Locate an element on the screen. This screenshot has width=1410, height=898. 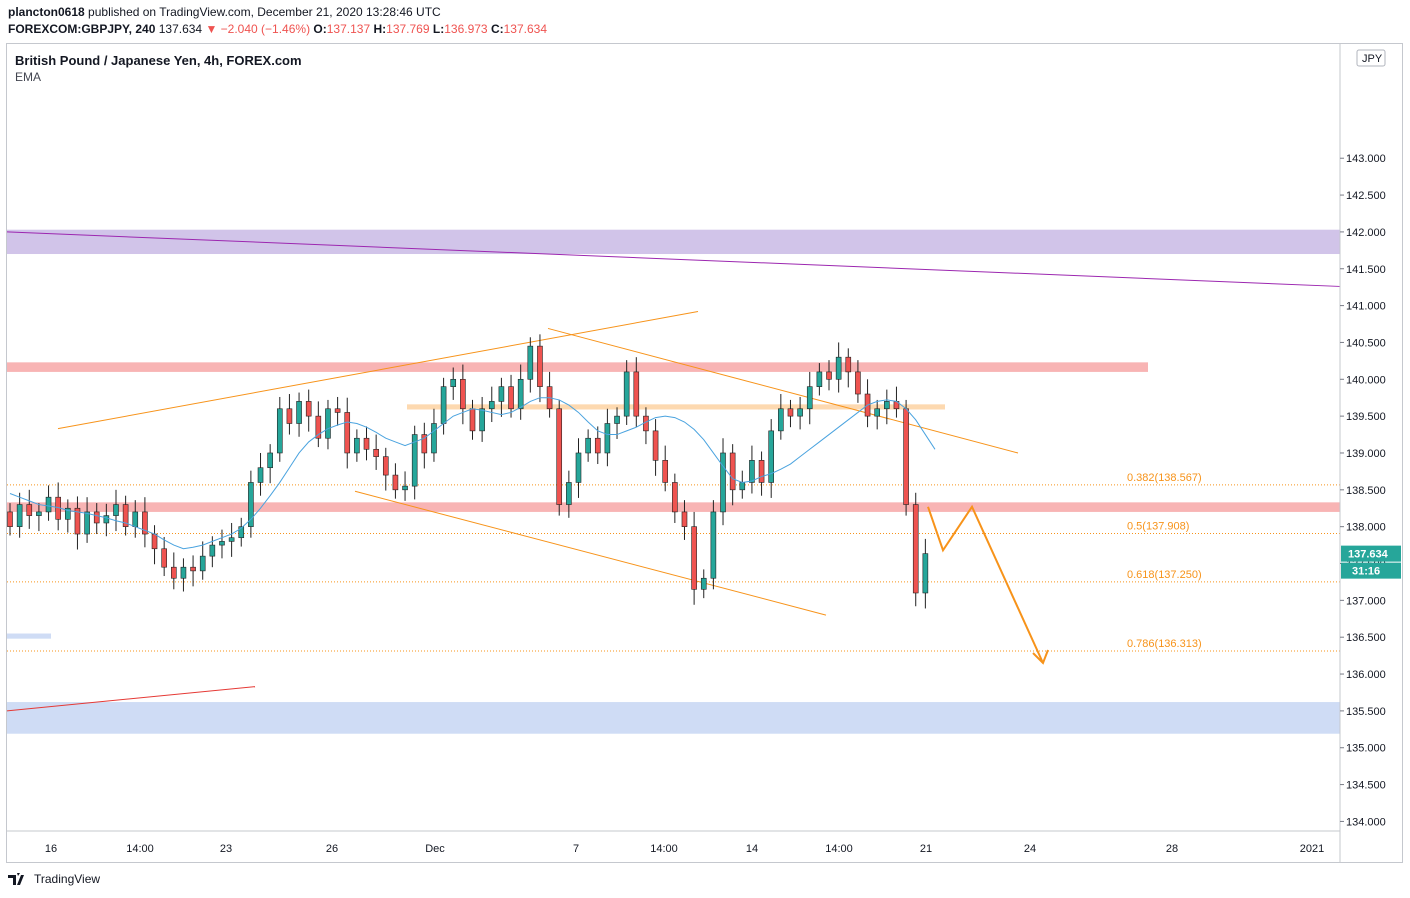
countdown-label: 31:16 is located at coordinates (1366, 572).